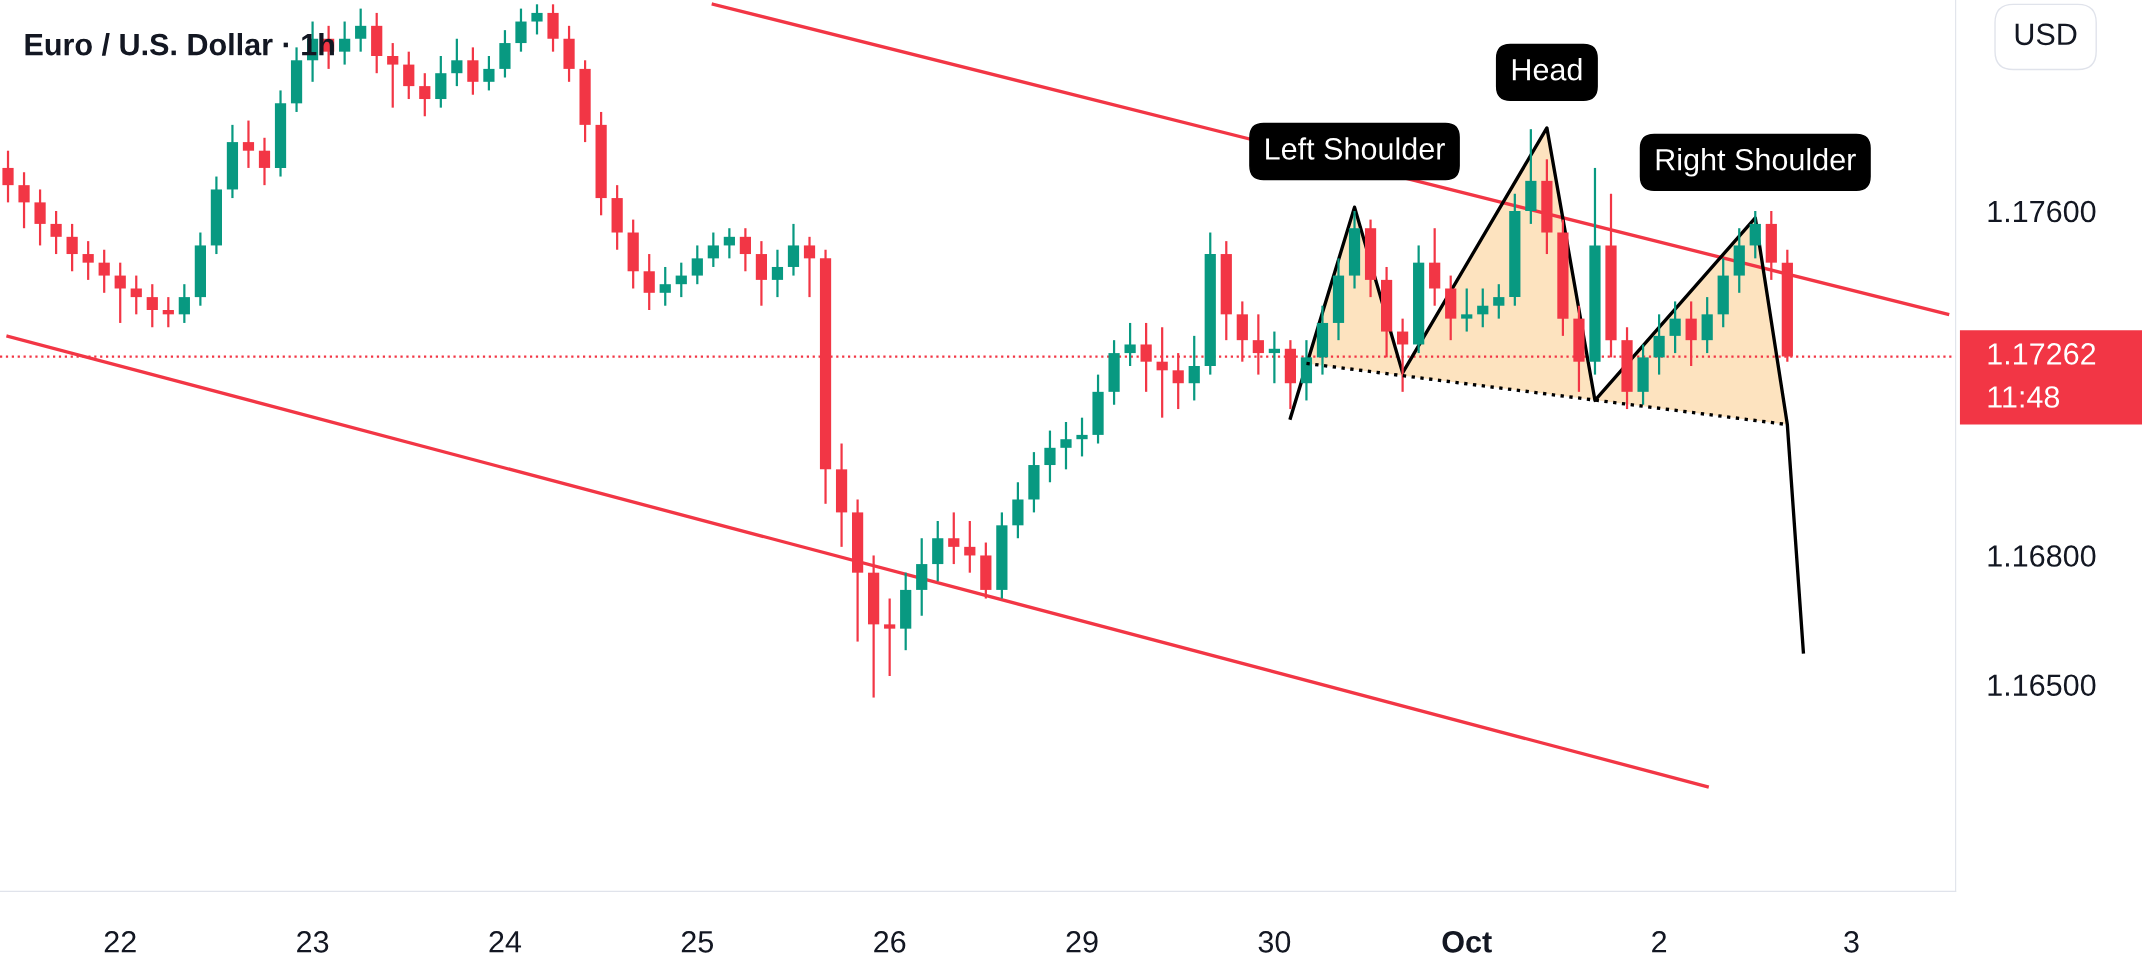 Image resolution: width=2142 pixels, height=972 pixels. What do you see at coordinates (2024, 397) in the screenshot?
I see `text: 11:48` at bounding box center [2024, 397].